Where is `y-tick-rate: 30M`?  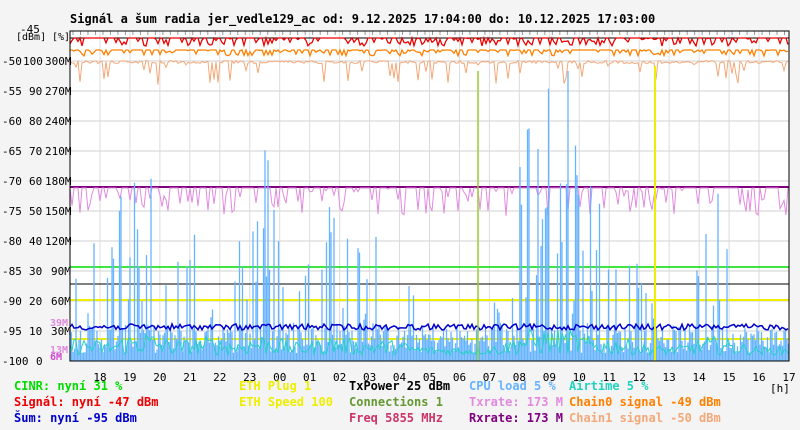
y-tick-rate: 30M is located at coordinates (61, 331).